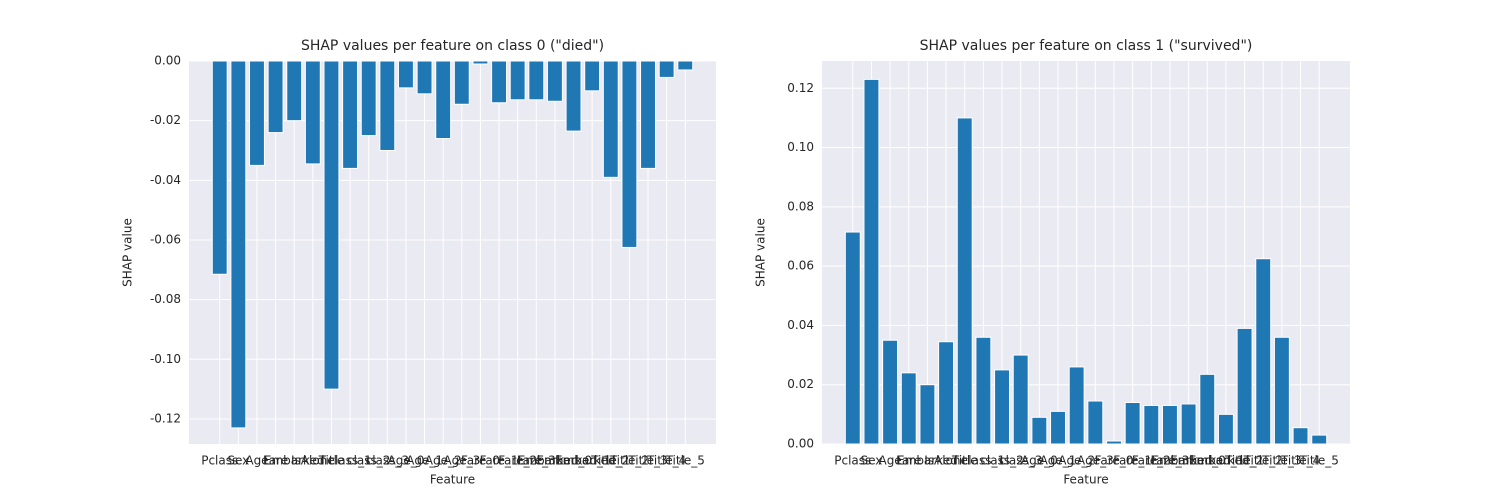 This screenshot has width=1500, height=500. Describe the element at coordinates (368, 461) in the screenshot. I see `x-tick-label: class_2` at that location.